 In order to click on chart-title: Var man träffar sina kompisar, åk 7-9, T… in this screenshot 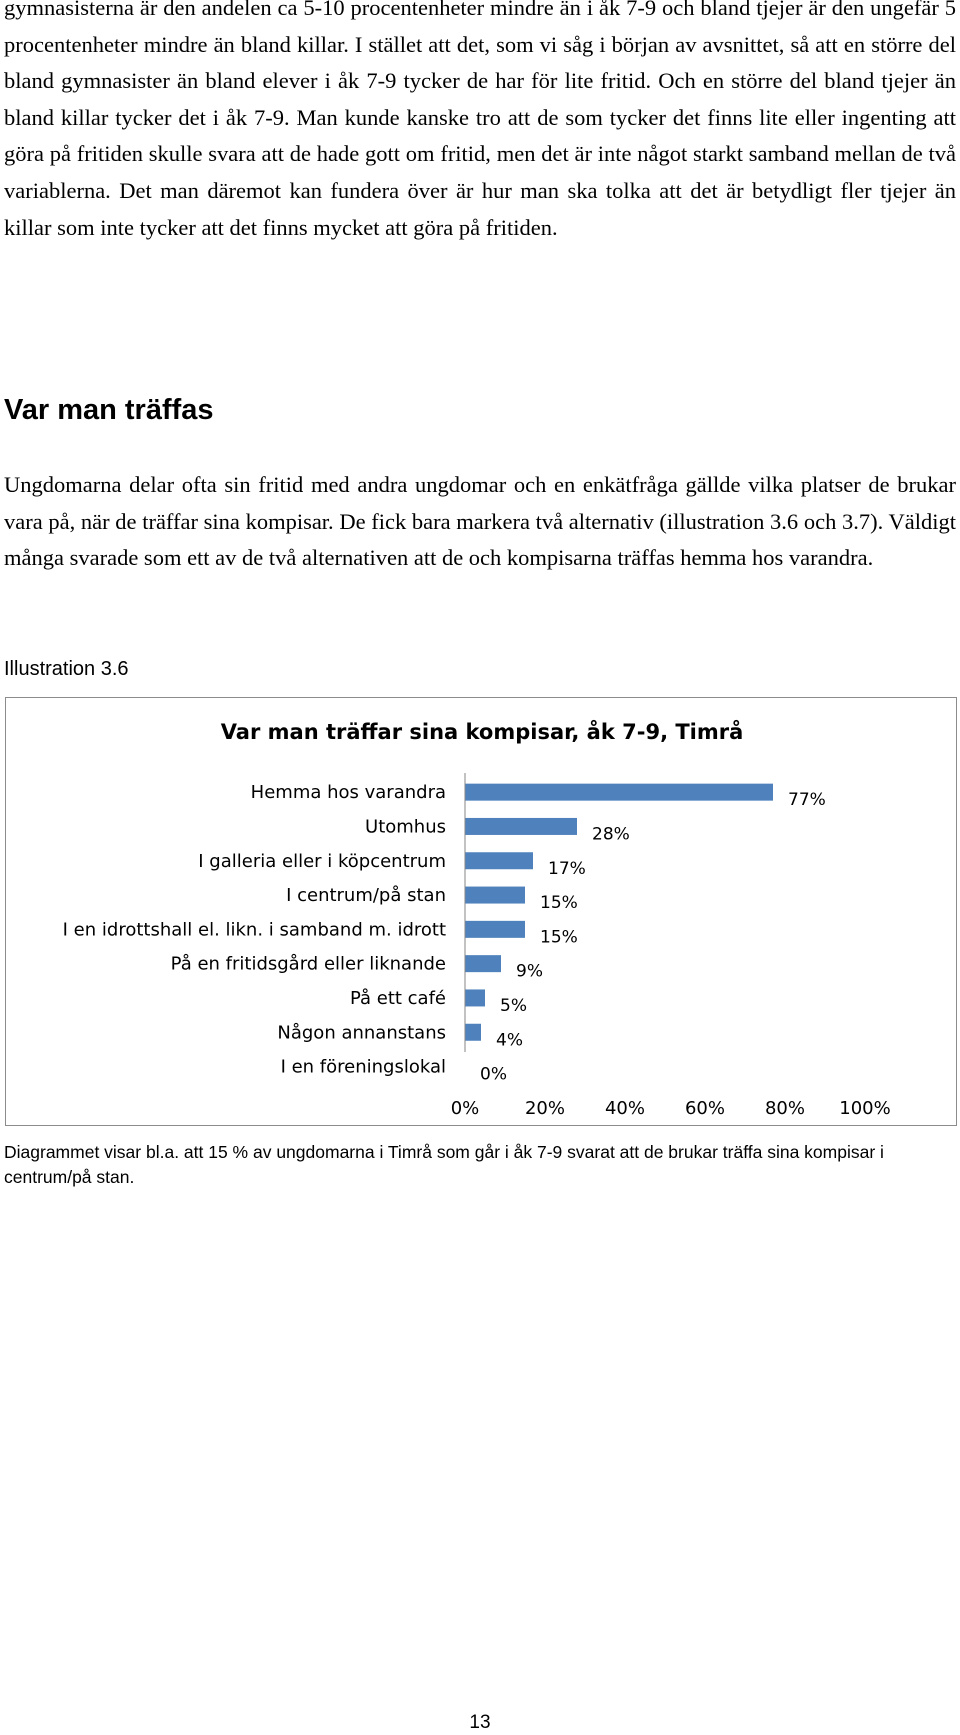, I will do `click(482, 731)`.